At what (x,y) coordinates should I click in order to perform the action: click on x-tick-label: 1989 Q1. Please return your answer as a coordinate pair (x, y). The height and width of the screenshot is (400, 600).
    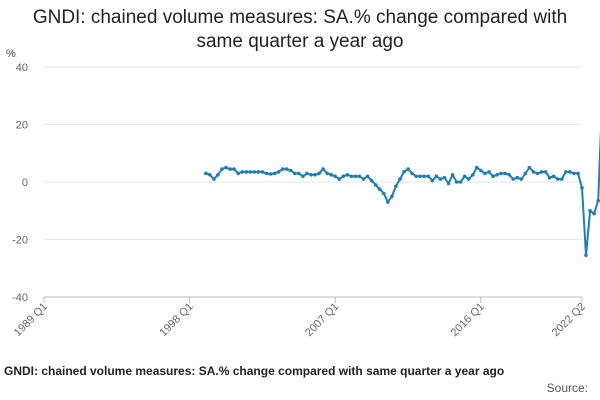
    Looking at the image, I should click on (31, 320).